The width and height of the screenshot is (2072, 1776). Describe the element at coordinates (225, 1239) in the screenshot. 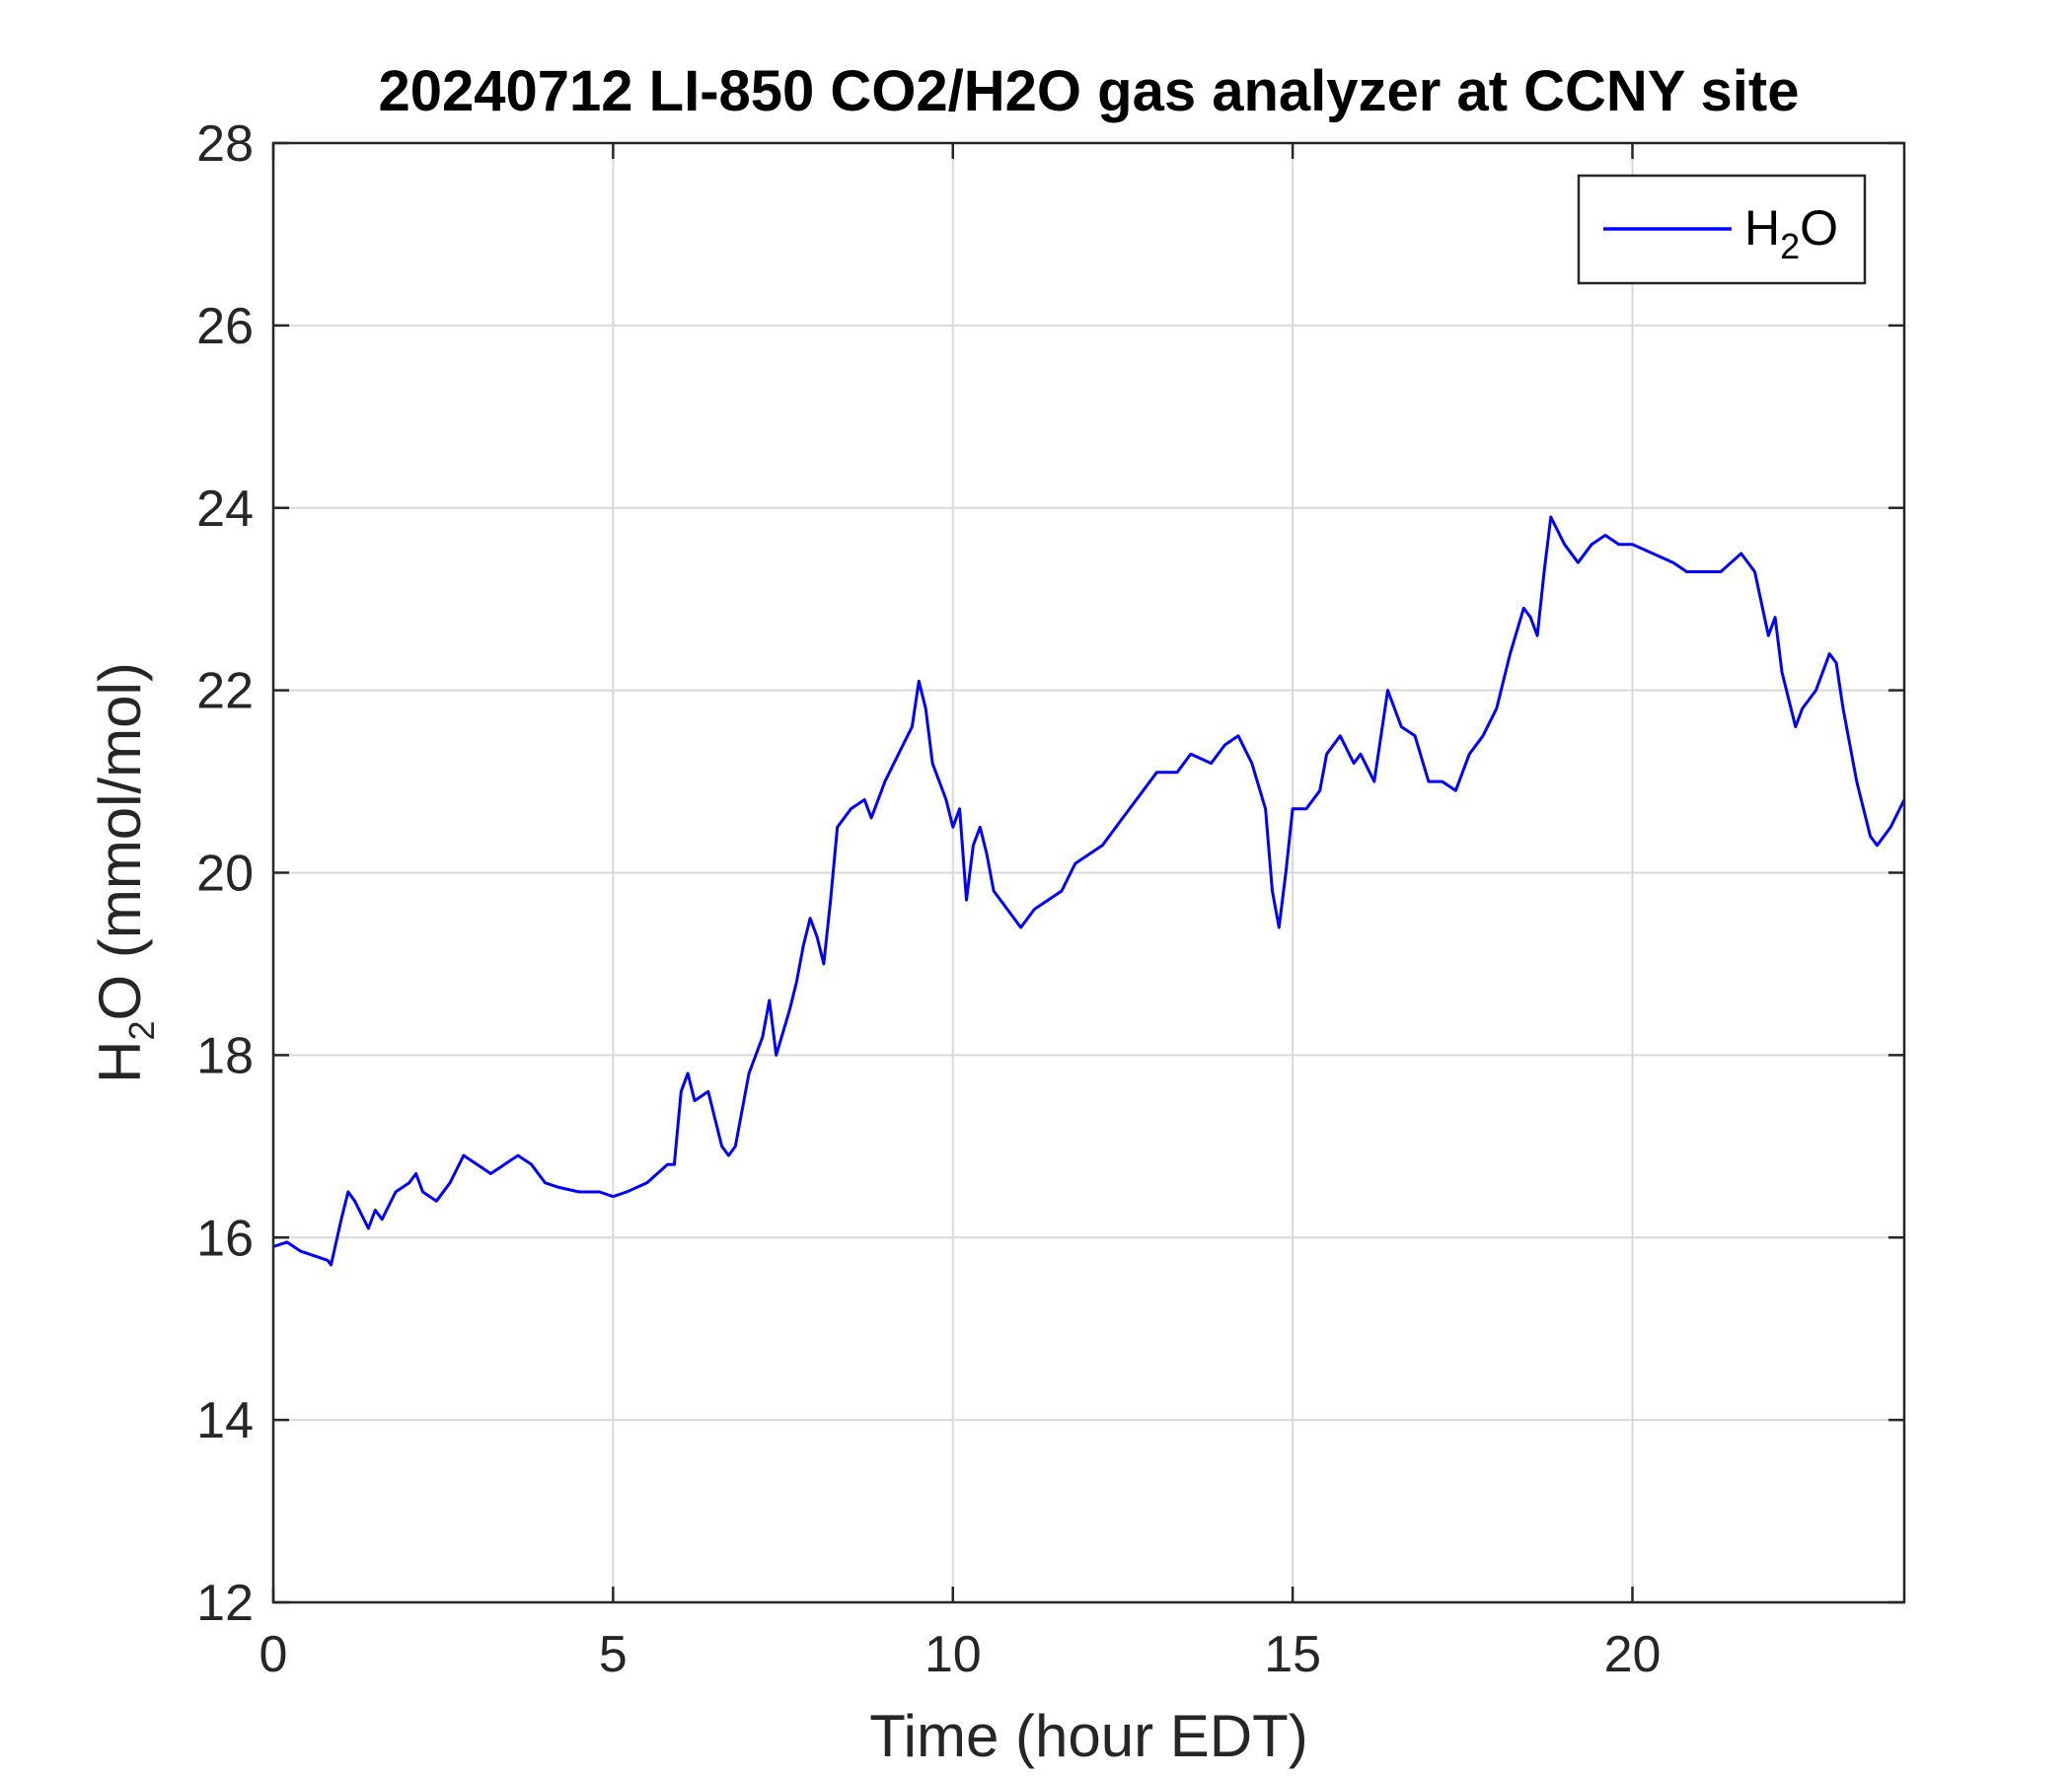

I see `y-tick-label: 16` at that location.